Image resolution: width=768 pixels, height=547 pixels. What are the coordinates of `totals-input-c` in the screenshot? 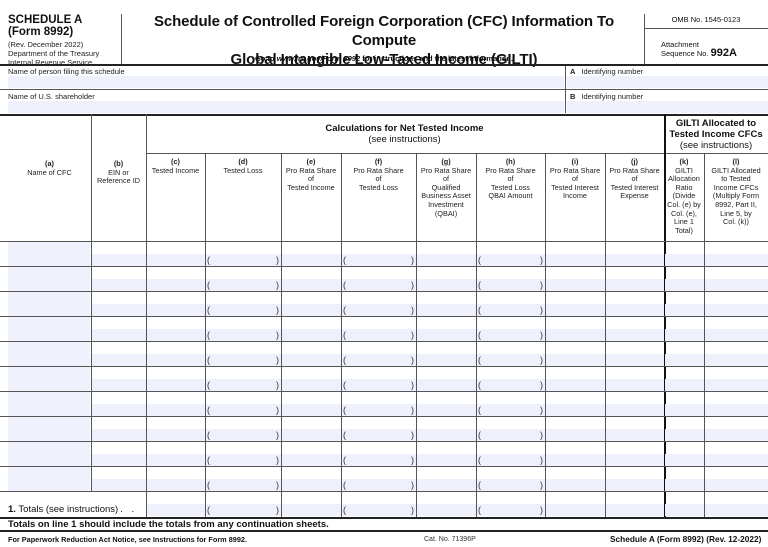 It's located at (176, 510).